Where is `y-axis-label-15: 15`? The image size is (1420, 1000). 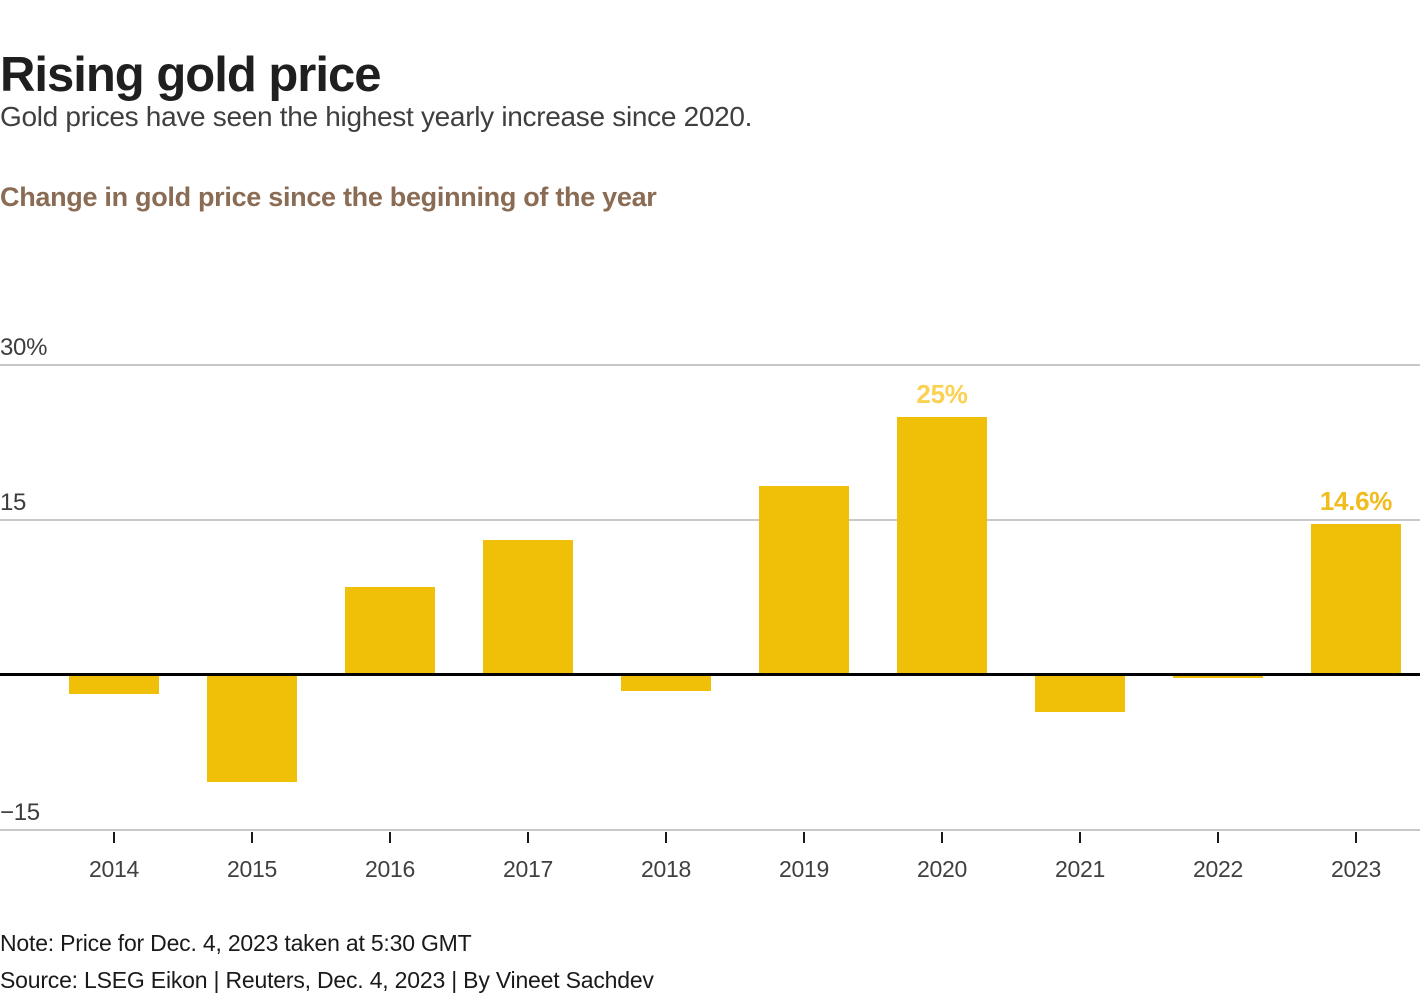
y-axis-label-15: 15 is located at coordinates (13, 502).